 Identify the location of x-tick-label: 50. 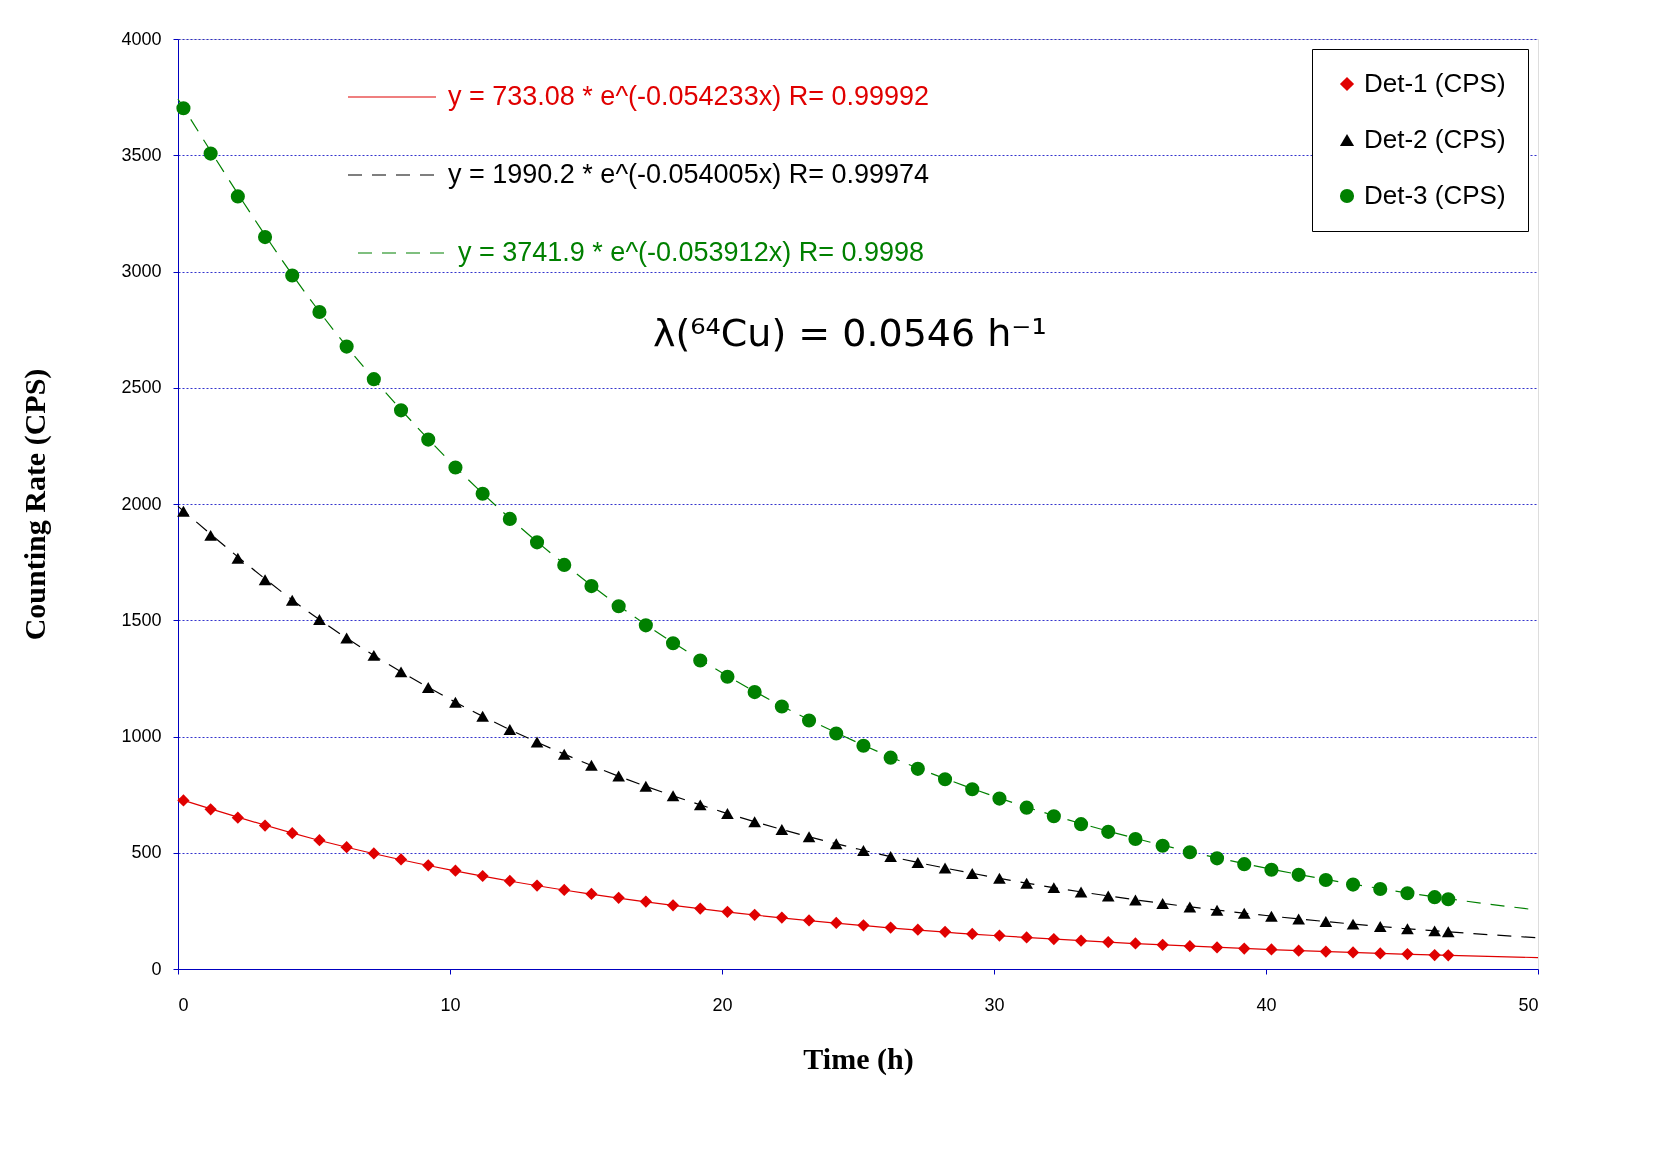
(1528, 1004).